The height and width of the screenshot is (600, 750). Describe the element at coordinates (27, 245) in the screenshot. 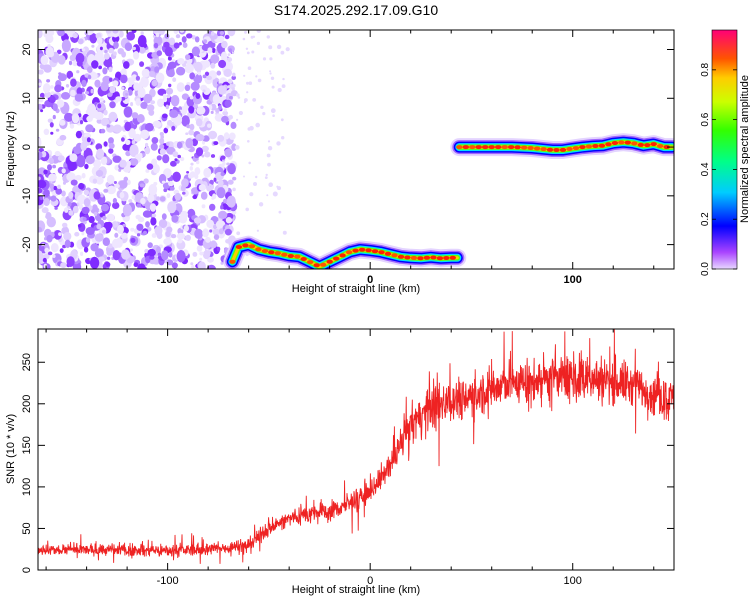

I see `y-tick-label: -20` at that location.